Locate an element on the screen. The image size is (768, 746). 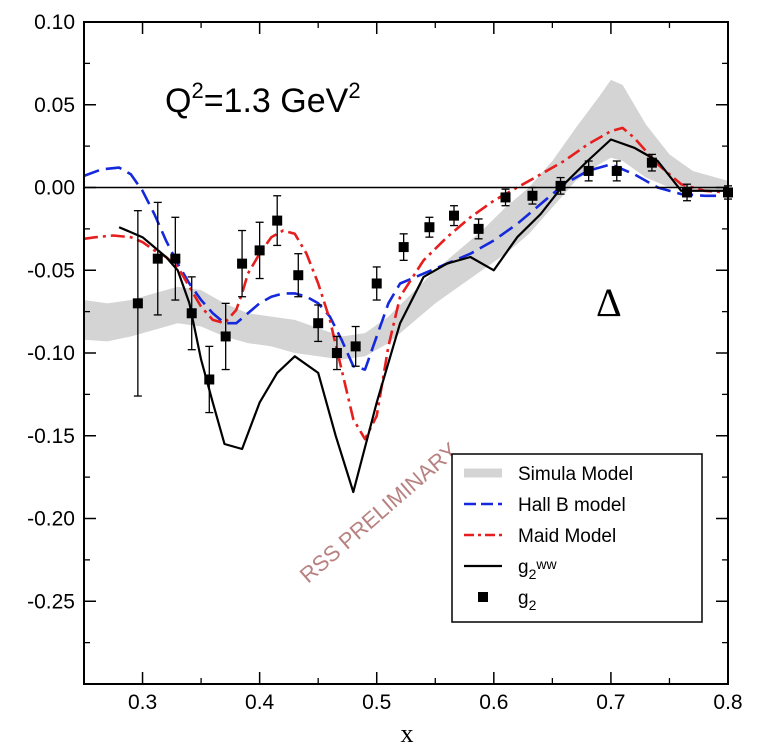
legend-item-ww: g2ww is located at coordinates (510, 569).